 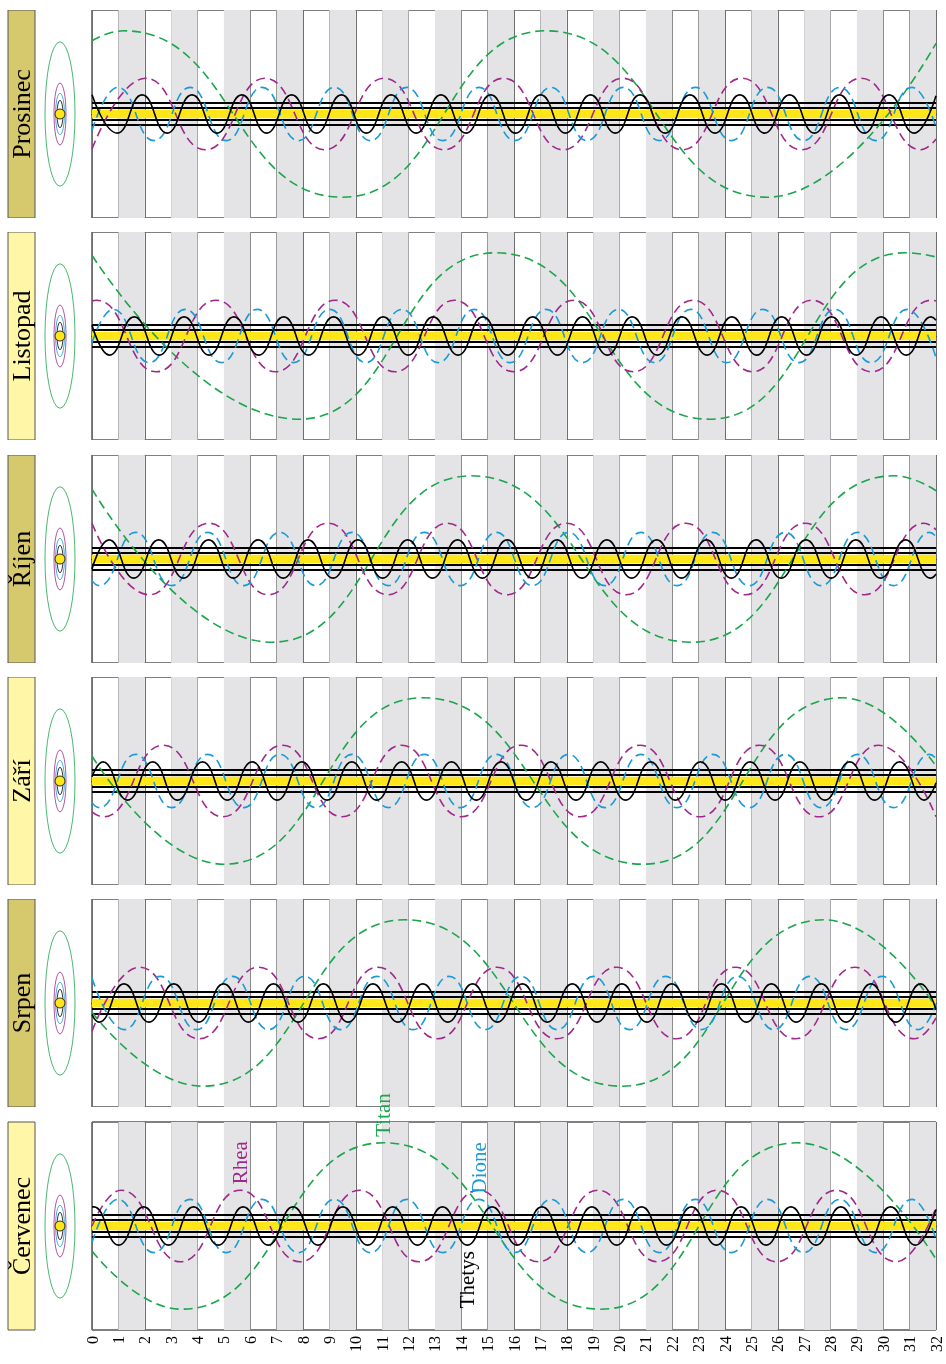 What do you see at coordinates (21, 114) in the screenshot?
I see `text: Prosinec` at bounding box center [21, 114].